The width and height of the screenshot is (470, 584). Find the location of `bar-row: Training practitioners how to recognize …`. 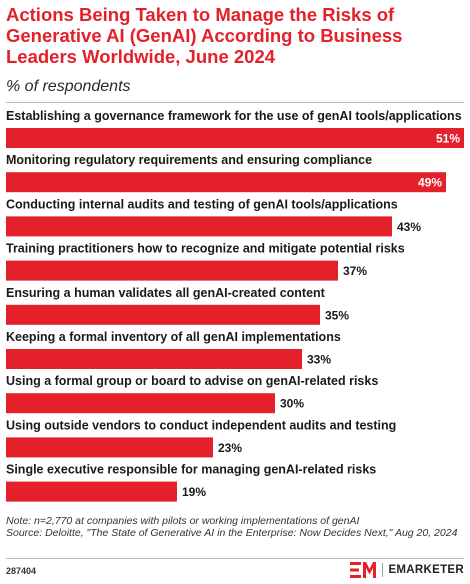

bar-row: Training practitioners how to recognize … is located at coordinates (205, 261).